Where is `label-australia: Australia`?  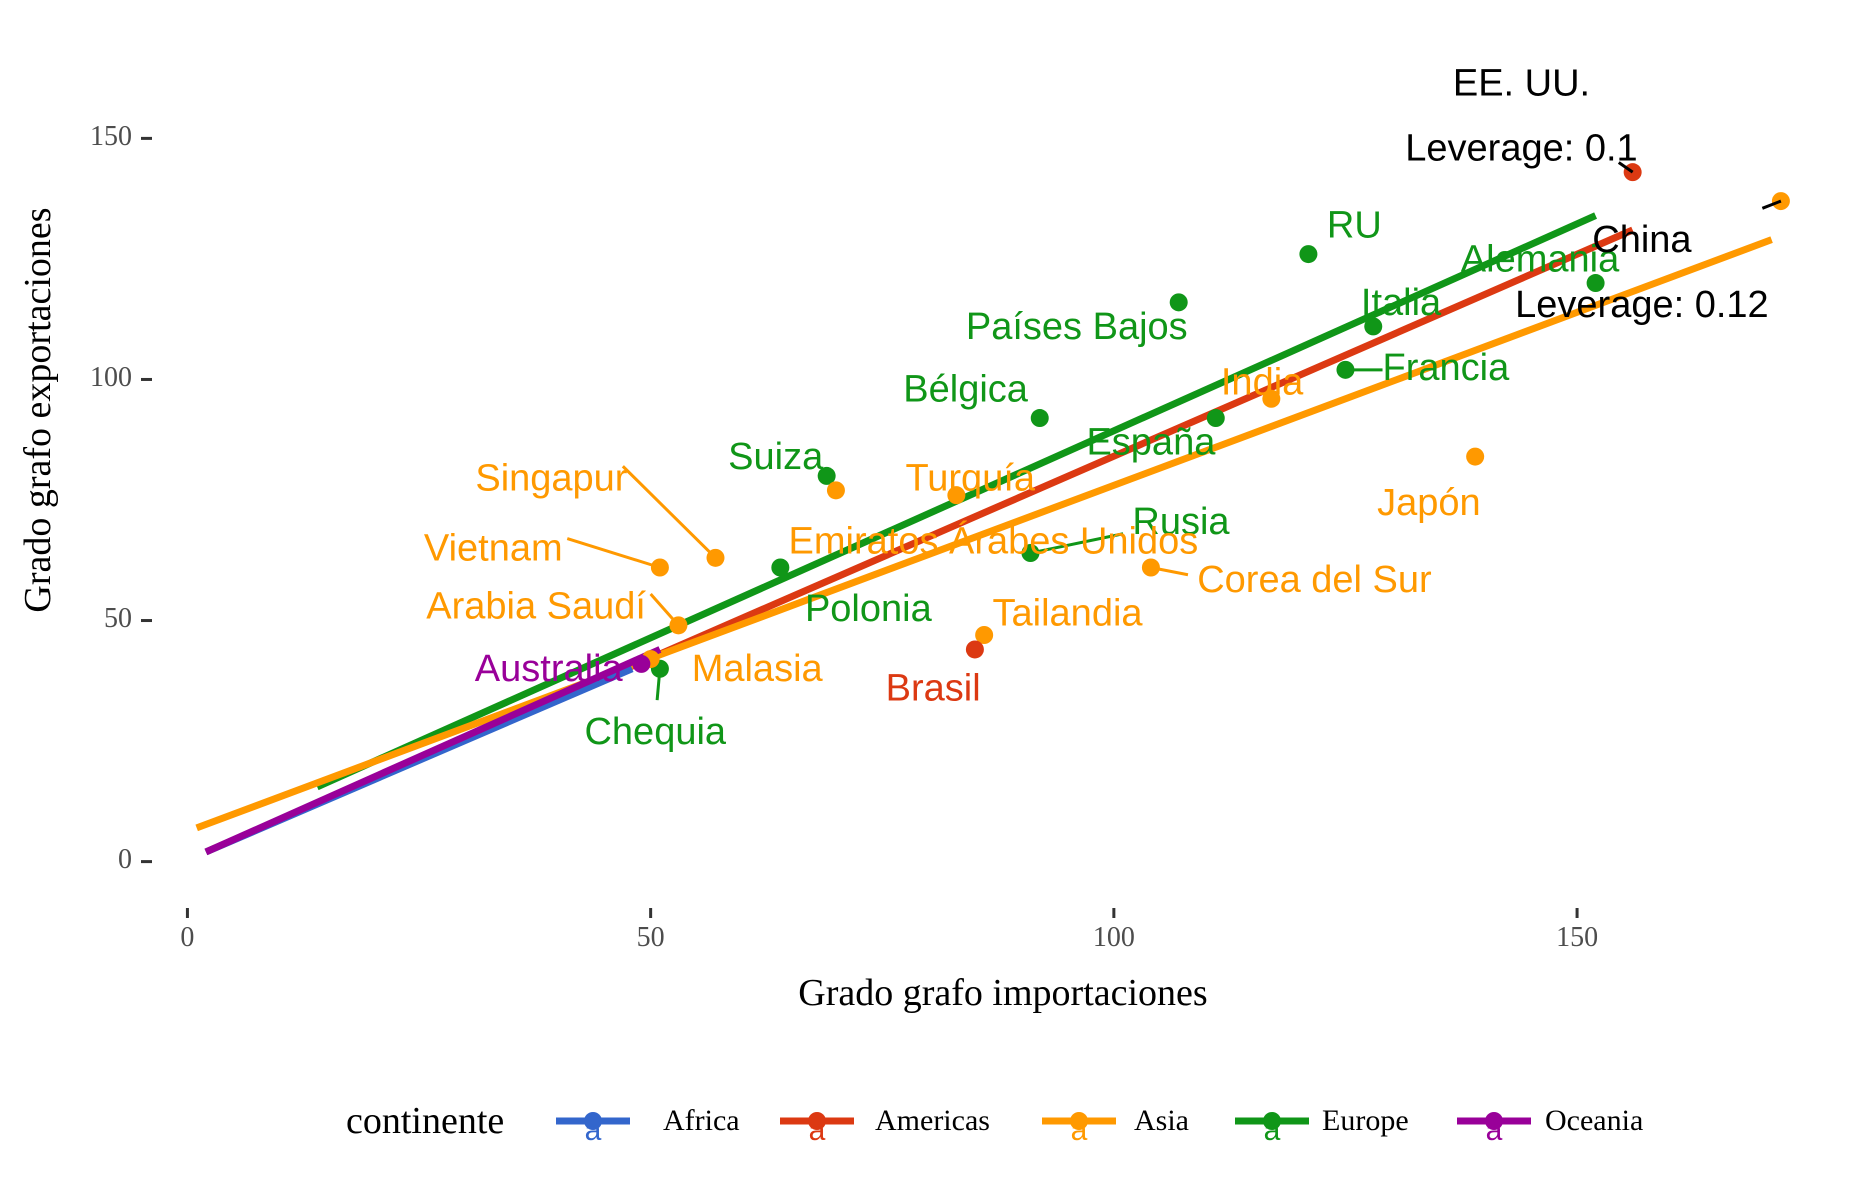
label-australia: Australia is located at coordinates (549, 669).